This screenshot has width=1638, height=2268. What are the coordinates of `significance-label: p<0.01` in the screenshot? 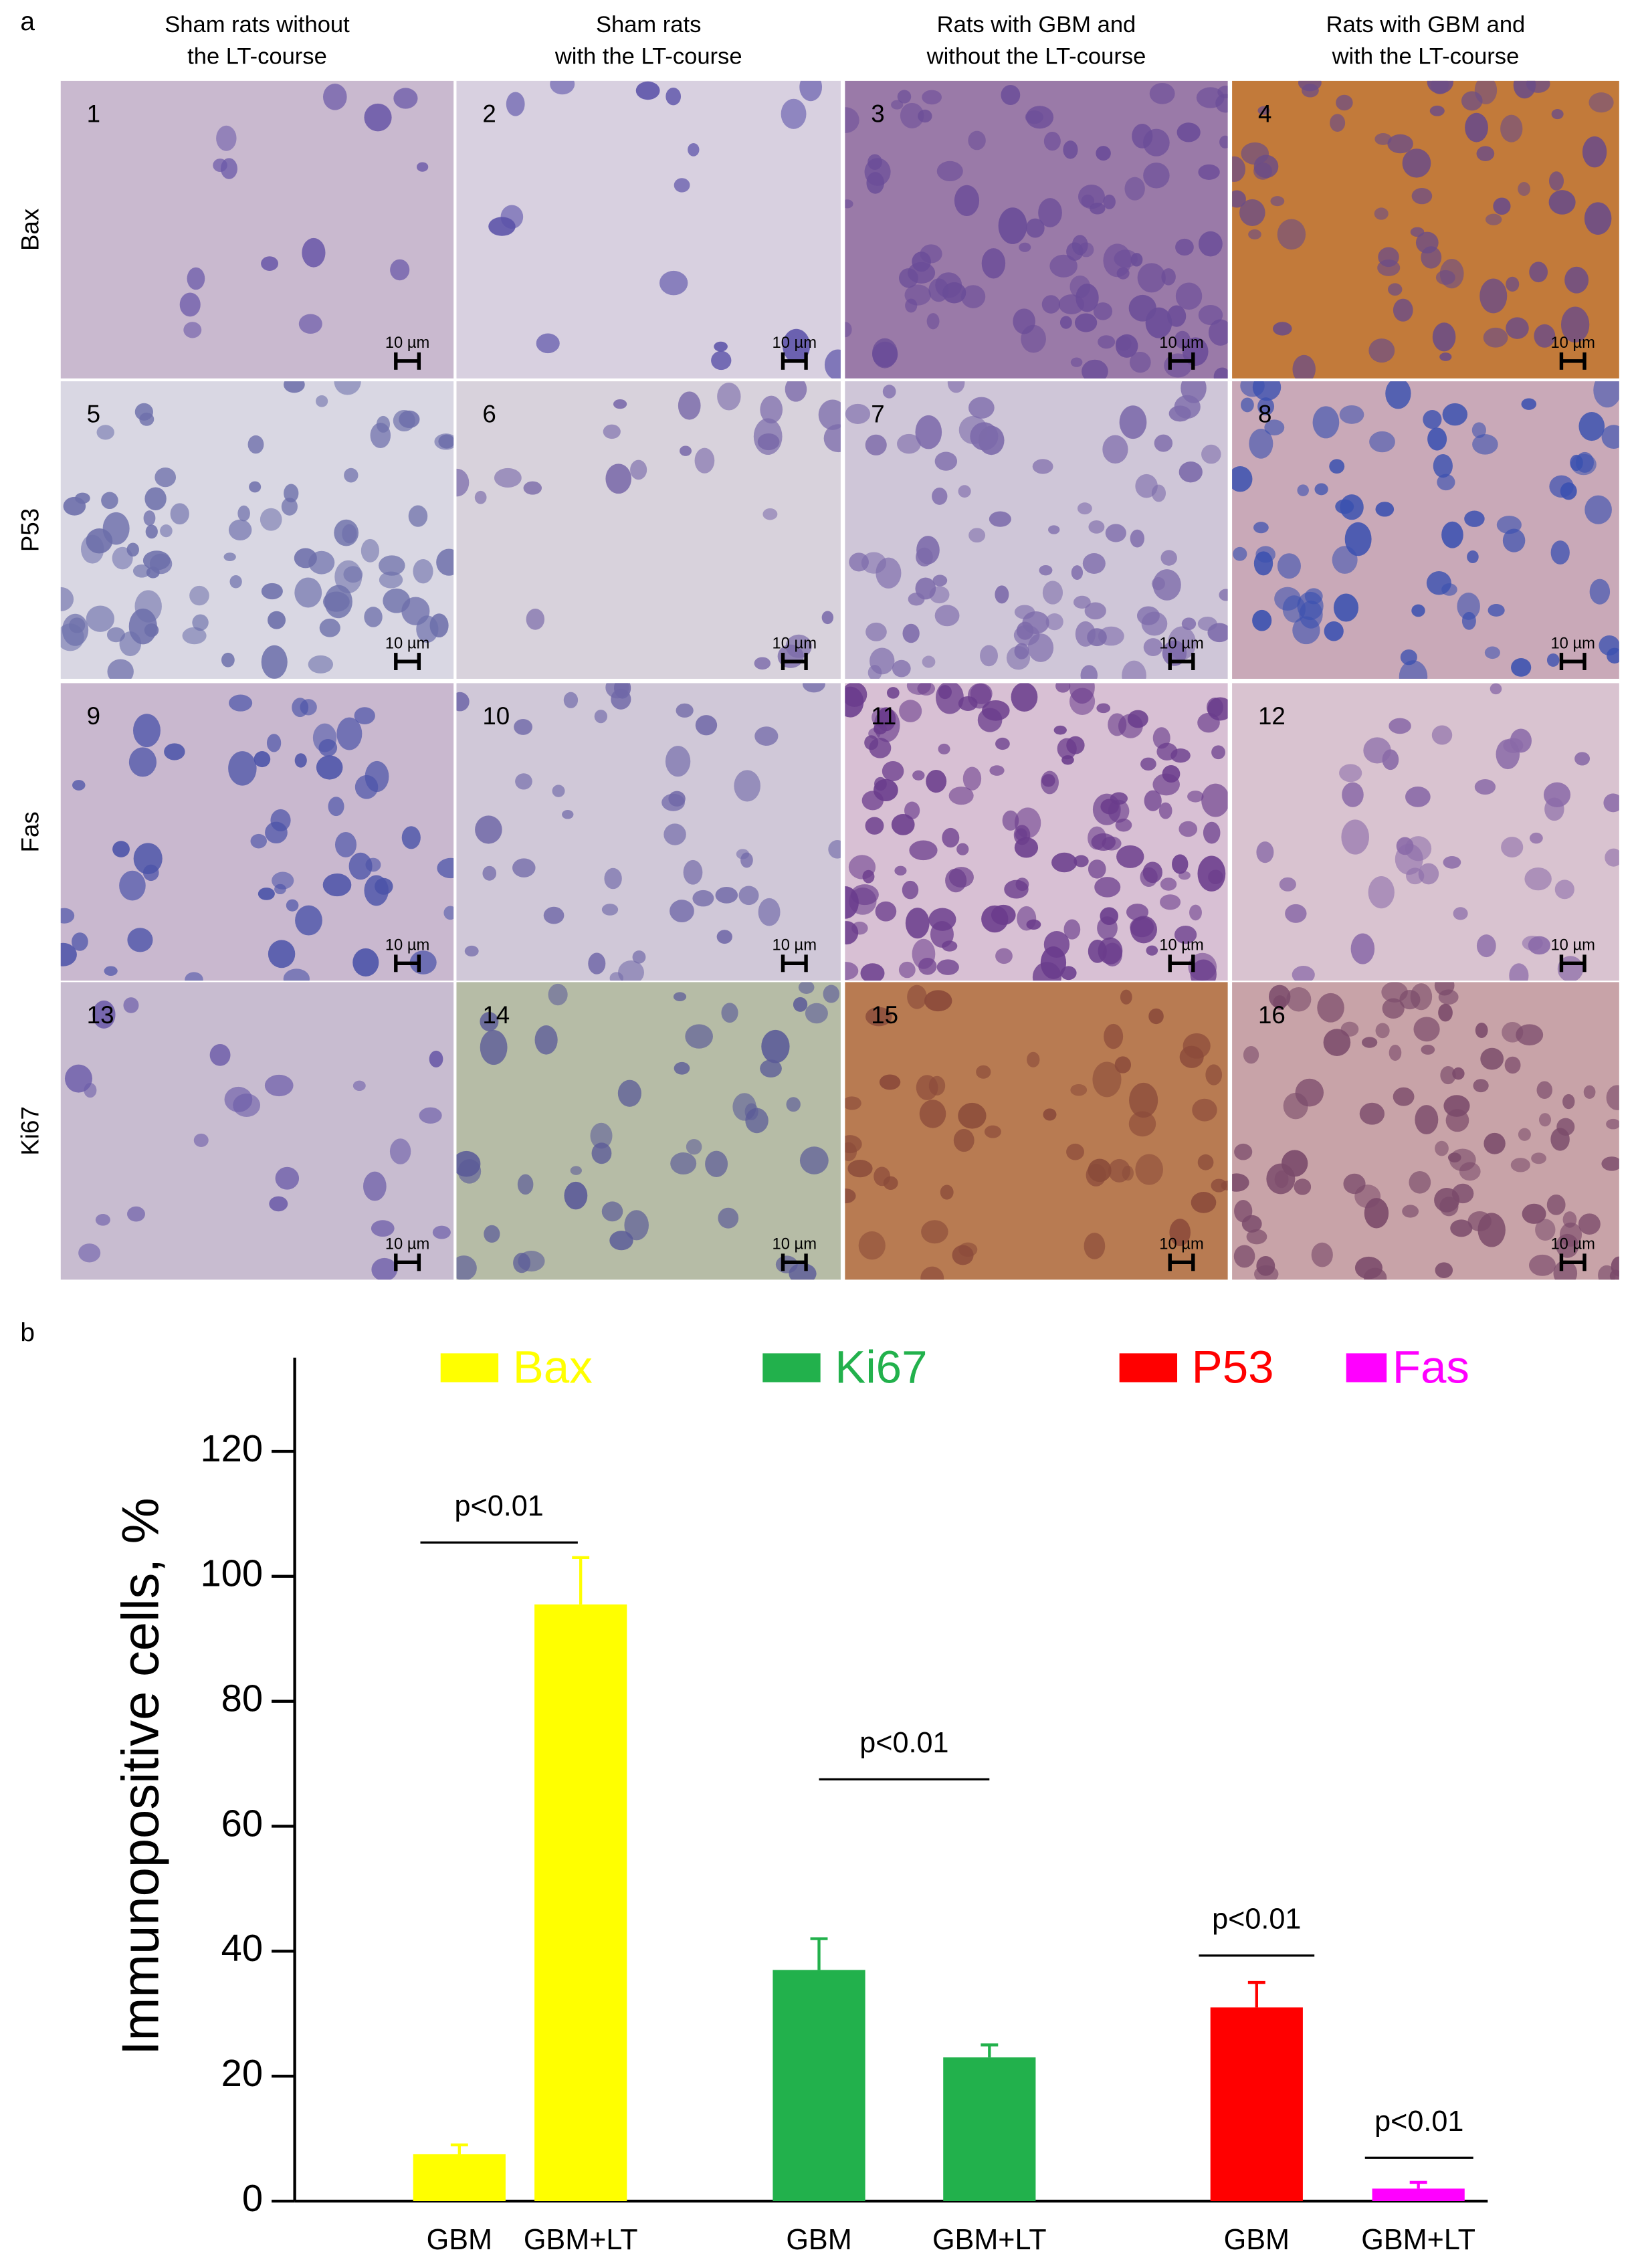 It's located at (904, 1743).